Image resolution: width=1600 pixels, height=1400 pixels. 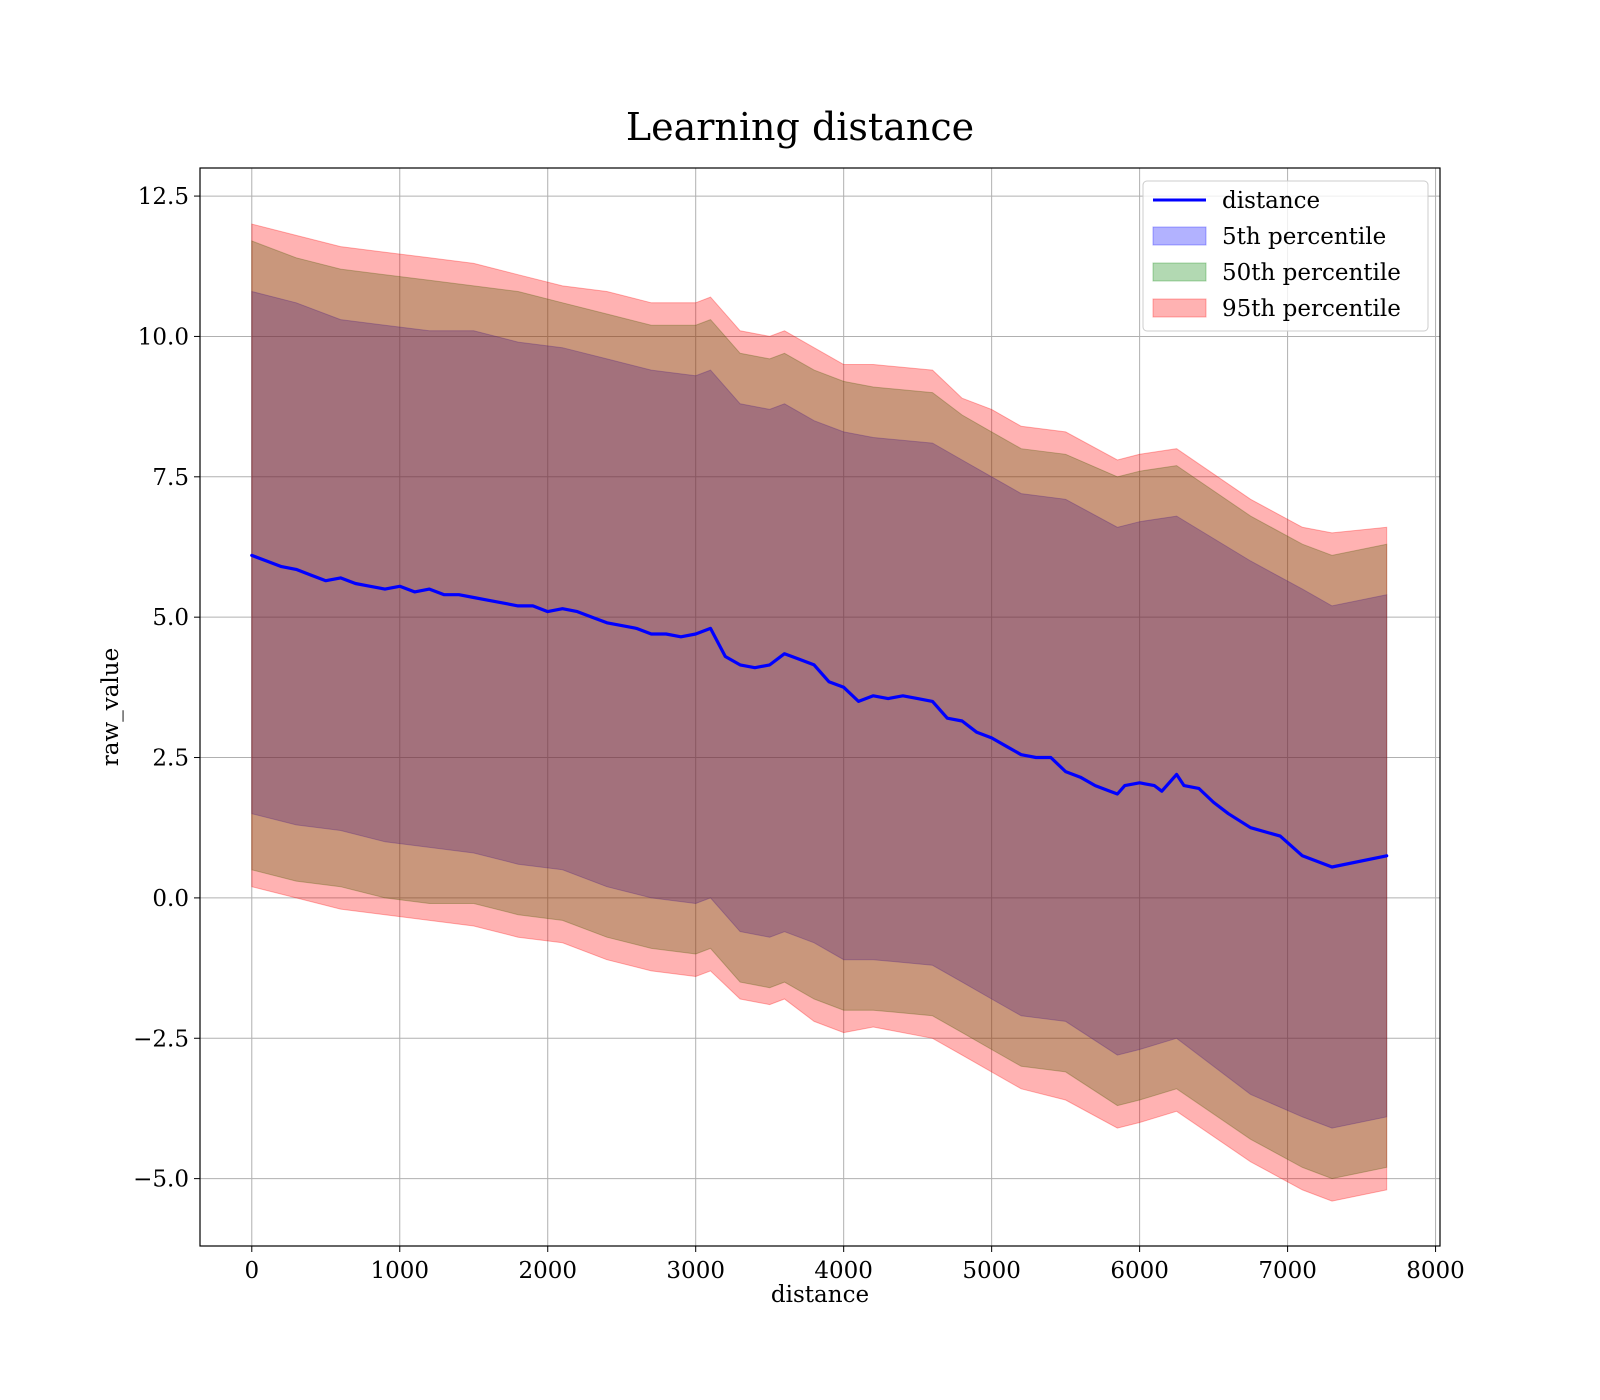 I want to click on y-tick-label: 10.0, so click(x=163, y=337).